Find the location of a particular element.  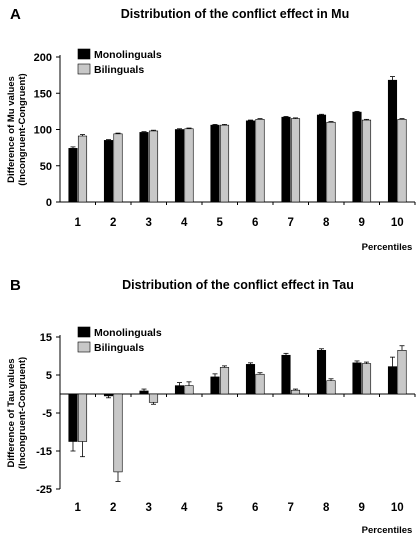

panel-a-letter: A is located at coordinates (15, 14).